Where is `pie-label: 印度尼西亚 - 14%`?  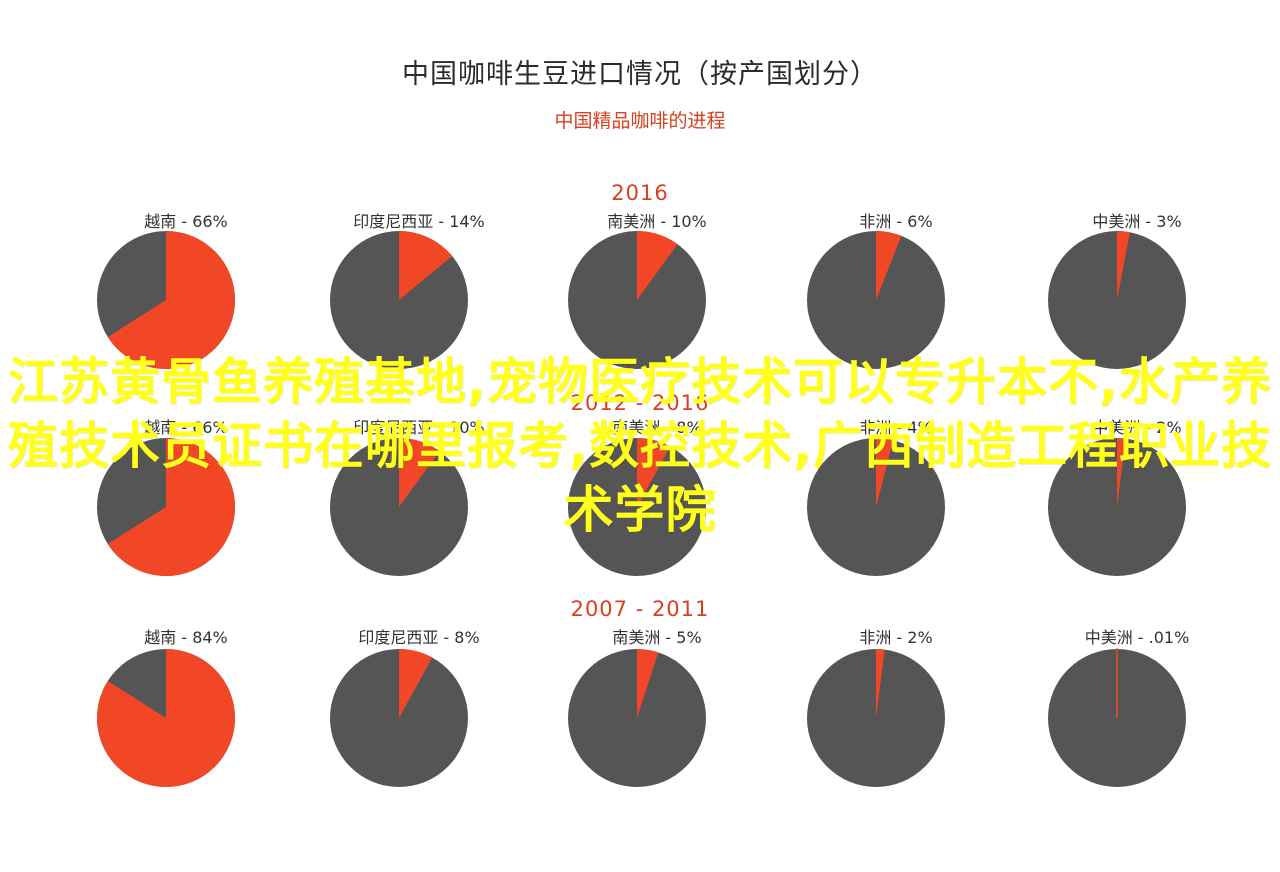
pie-label: 印度尼西亚 - 14% is located at coordinates (419, 221).